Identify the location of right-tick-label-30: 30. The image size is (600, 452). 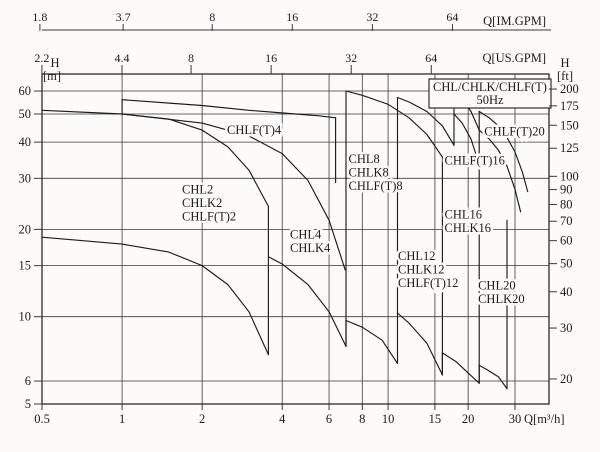
(566, 328).